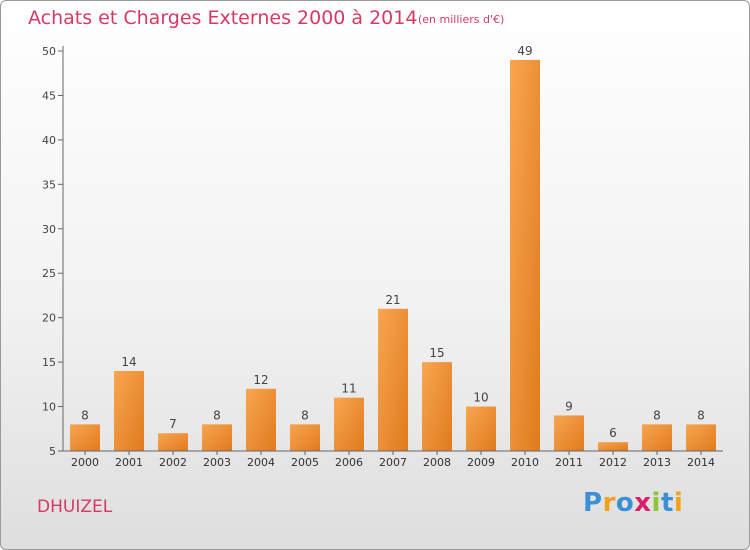 This screenshot has height=550, width=750. I want to click on logo-letter: r, so click(609, 503).